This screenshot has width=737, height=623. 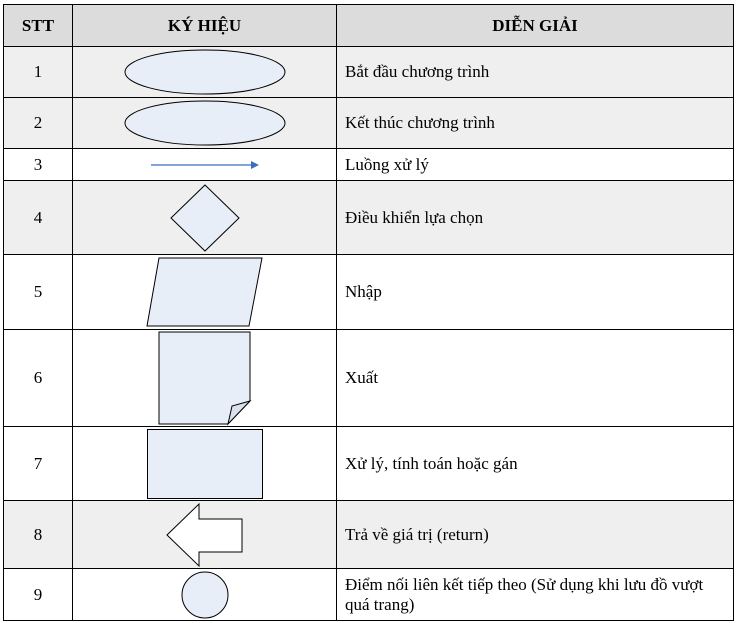 What do you see at coordinates (204, 25) in the screenshot?
I see `header-symbol: KÝ HIỆU` at bounding box center [204, 25].